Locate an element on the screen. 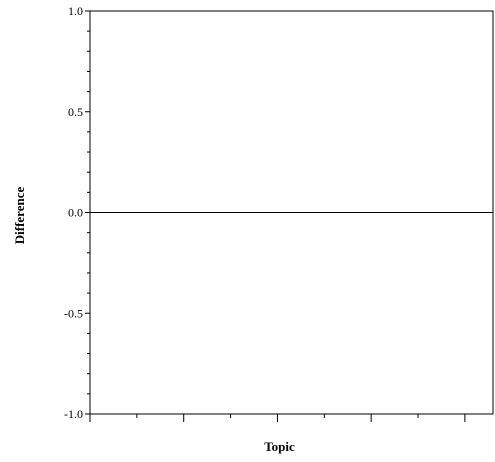 The image size is (495, 462). x-axis-ticks is located at coordinates (277, 418).